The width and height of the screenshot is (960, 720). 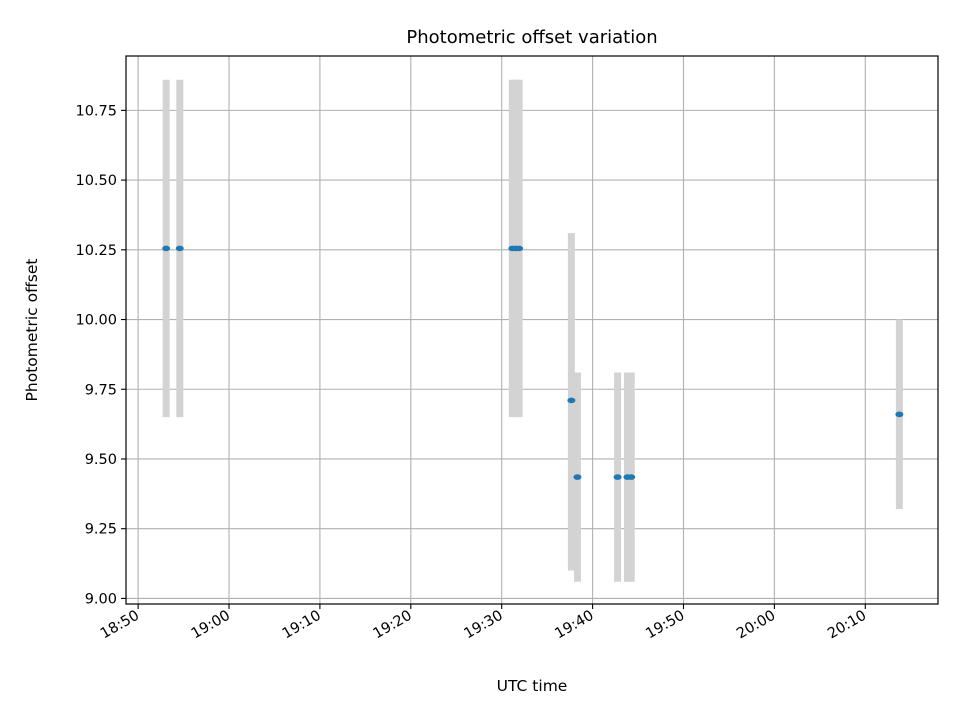 I want to click on x-axis-label: UTC time, so click(x=532, y=686).